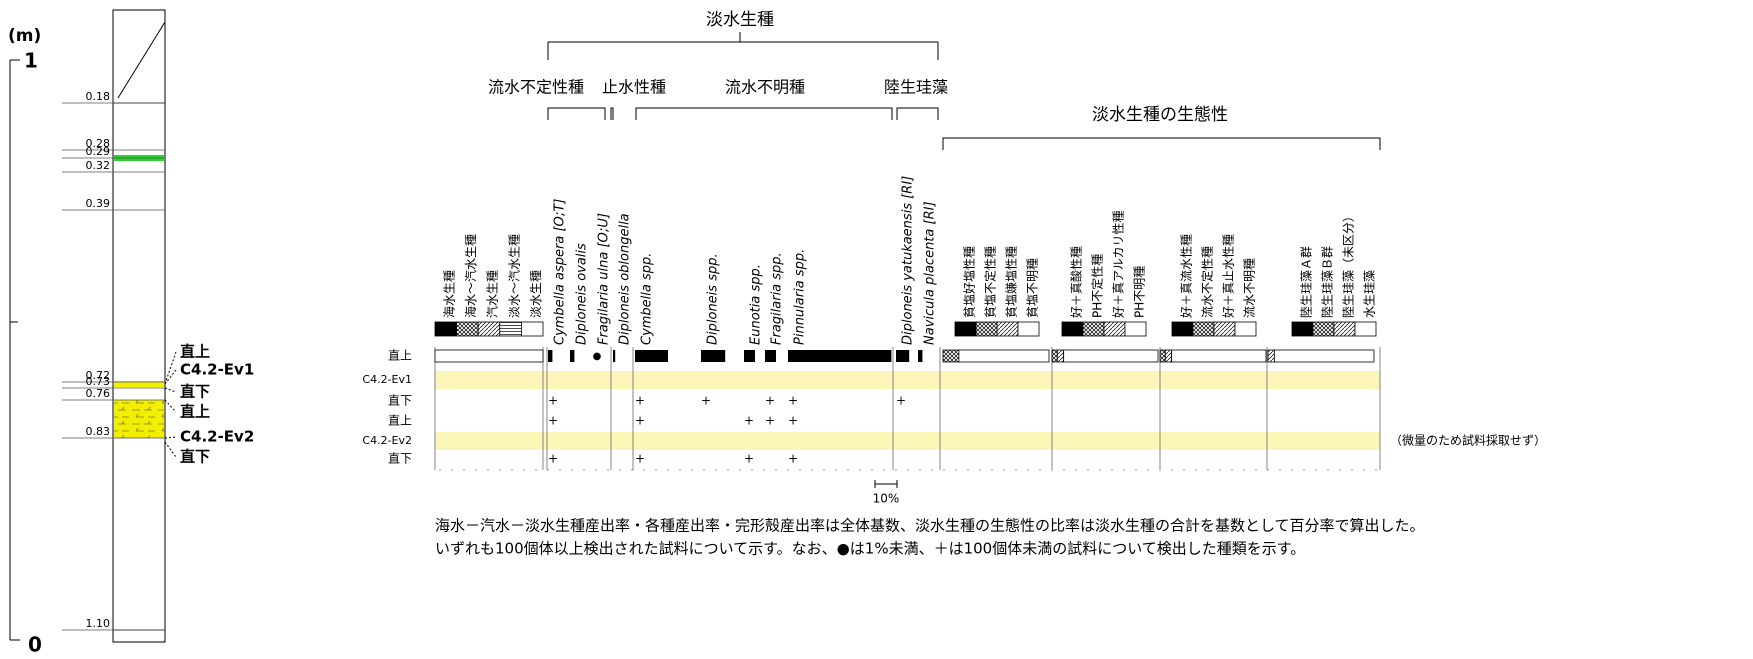 Image resolution: width=1753 pixels, height=659 pixels. I want to click on species-label: Fragilaria ulna [O;U], so click(604, 279).